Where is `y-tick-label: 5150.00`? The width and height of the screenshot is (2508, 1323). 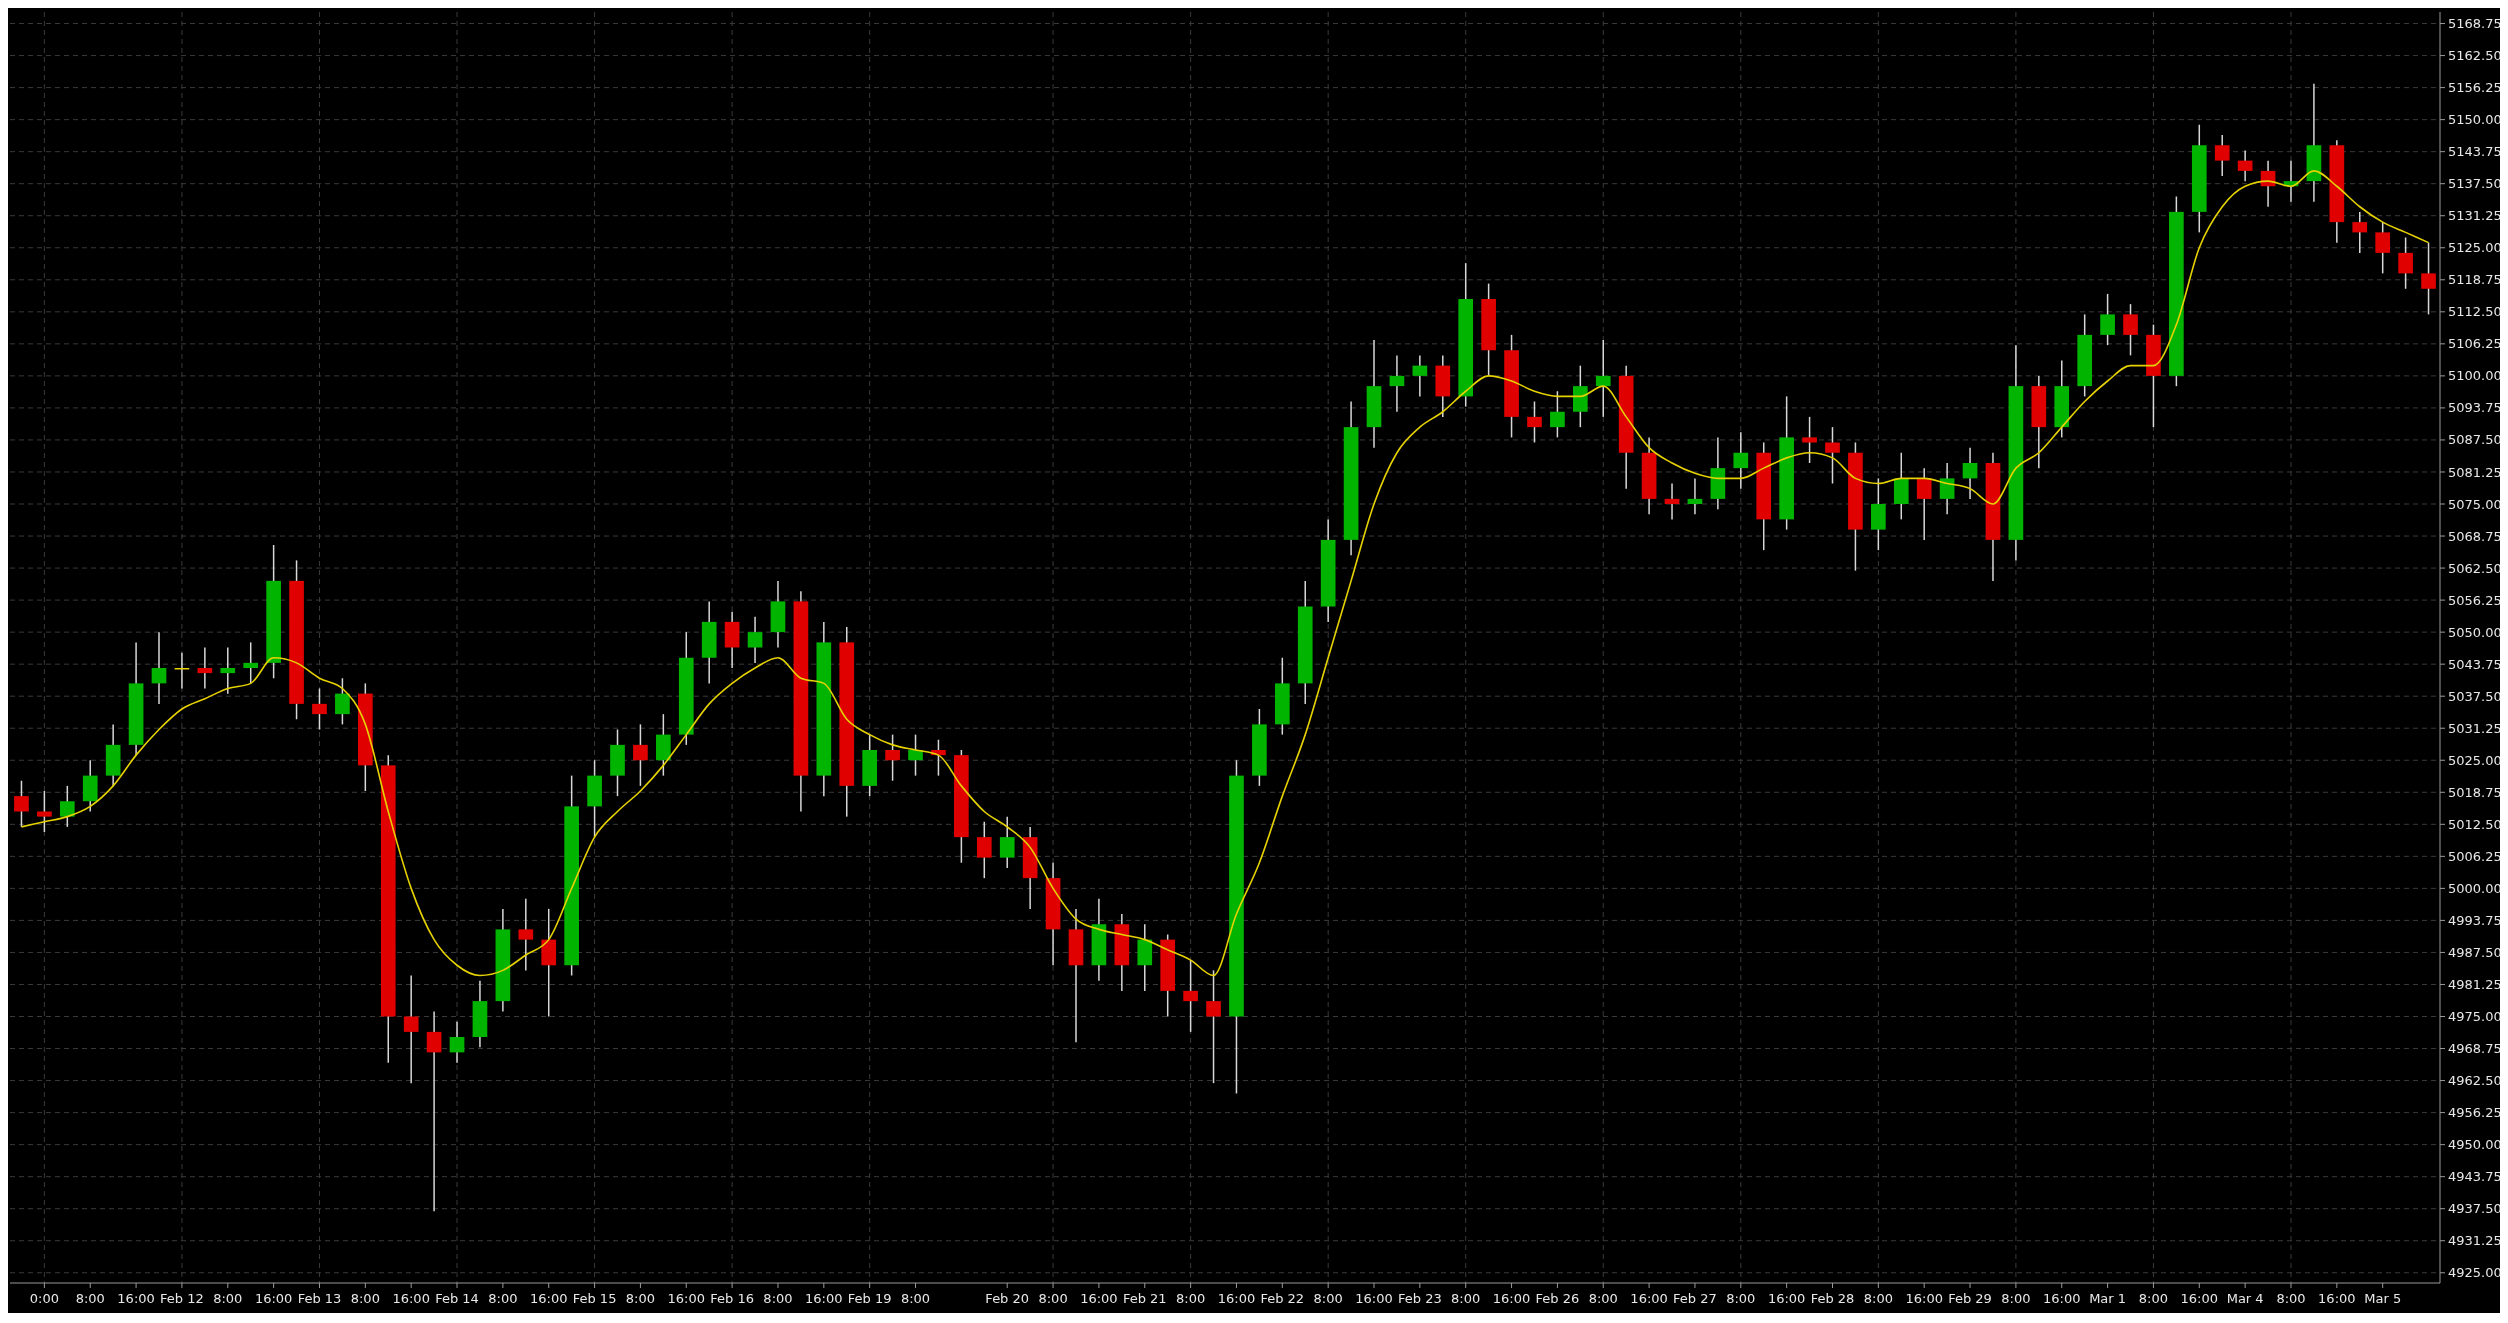 y-tick-label: 5150.00 is located at coordinates (2475, 120).